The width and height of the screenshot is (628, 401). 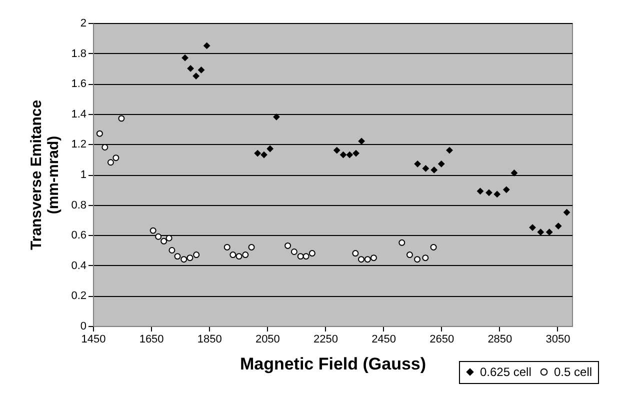 What do you see at coordinates (78, 144) in the screenshot?
I see `y-tick-label: 1.2` at bounding box center [78, 144].